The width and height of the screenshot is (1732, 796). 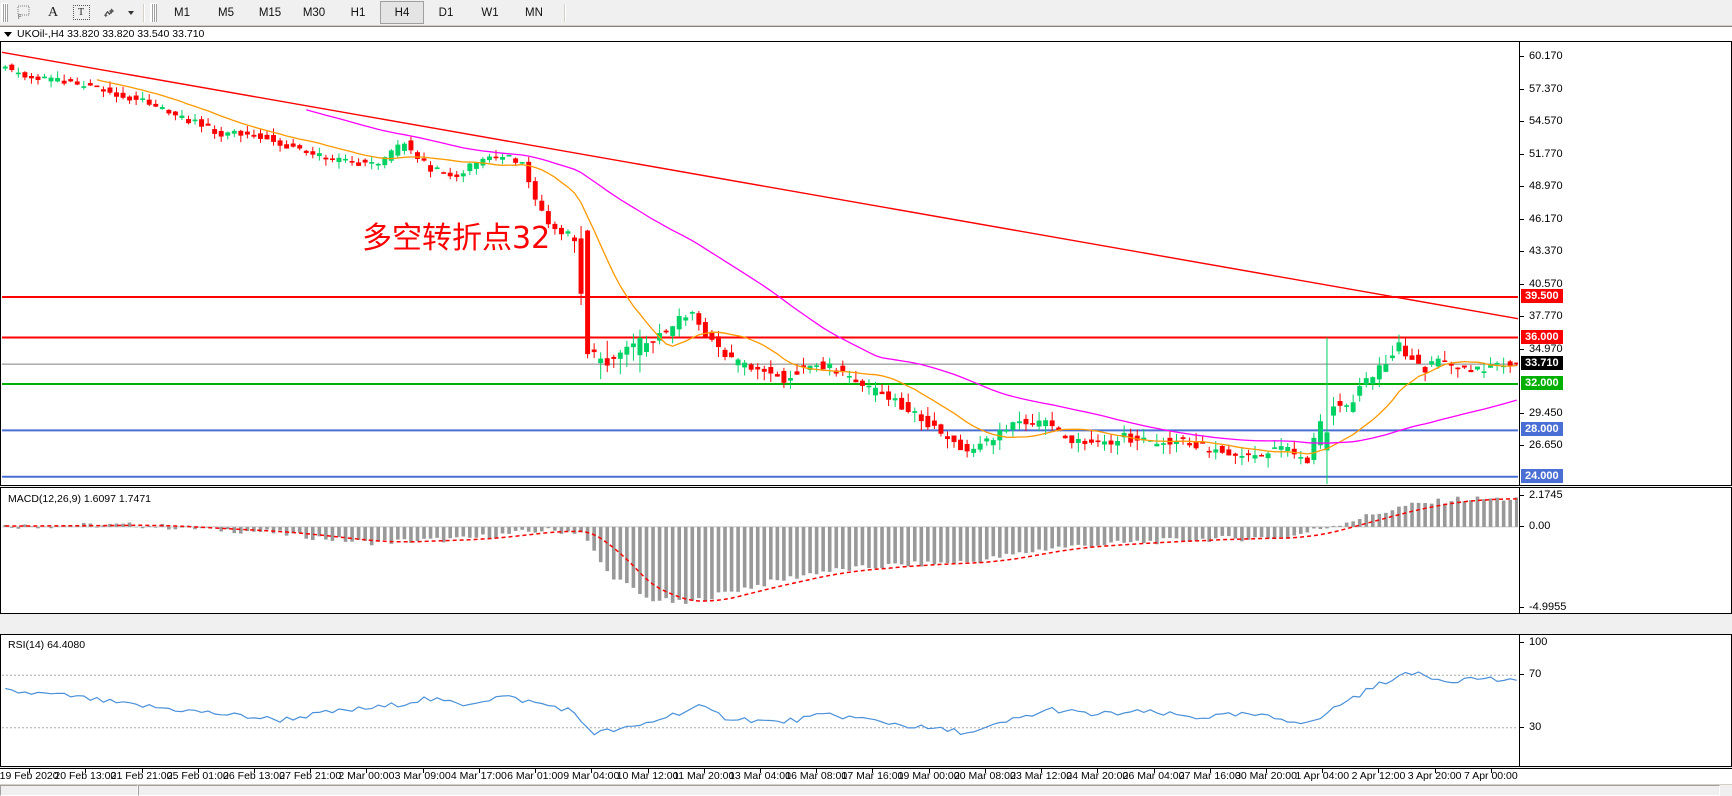 I want to click on rsi-svg, so click(x=760, y=703).